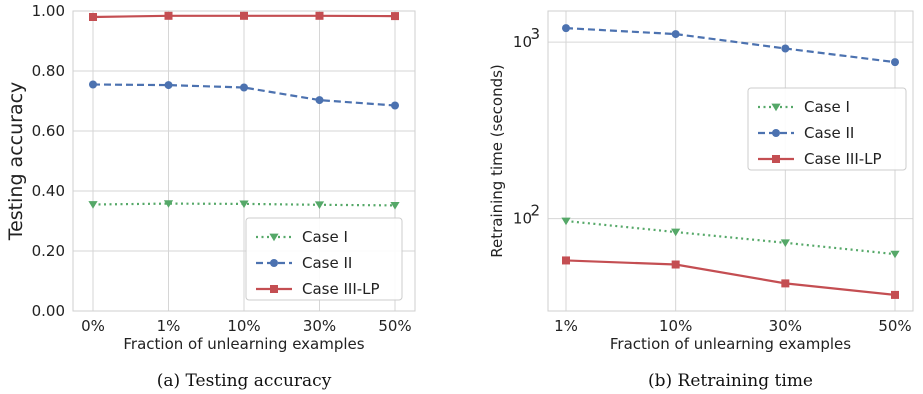 The height and width of the screenshot is (394, 923). I want to click on y-tick-label: 0.20, so click(48, 251).